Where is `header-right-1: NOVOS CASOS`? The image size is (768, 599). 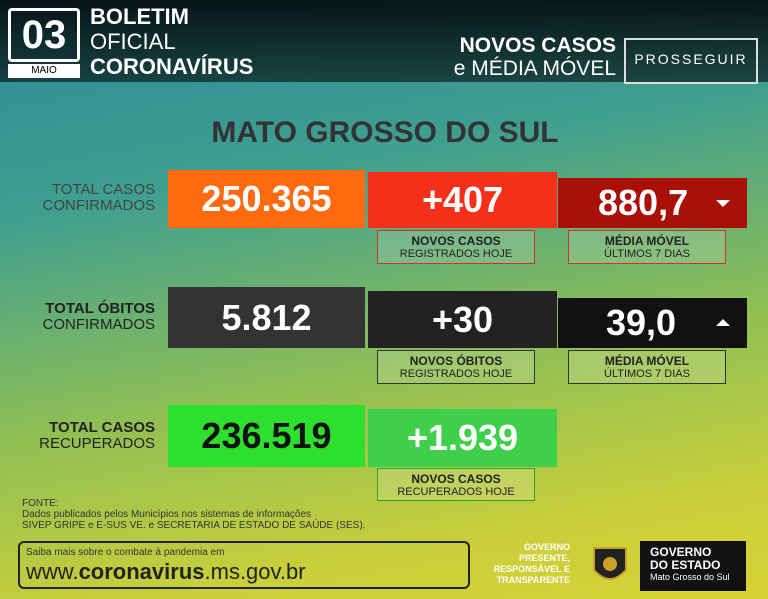
header-right-1: NOVOS CASOS is located at coordinates (537, 45).